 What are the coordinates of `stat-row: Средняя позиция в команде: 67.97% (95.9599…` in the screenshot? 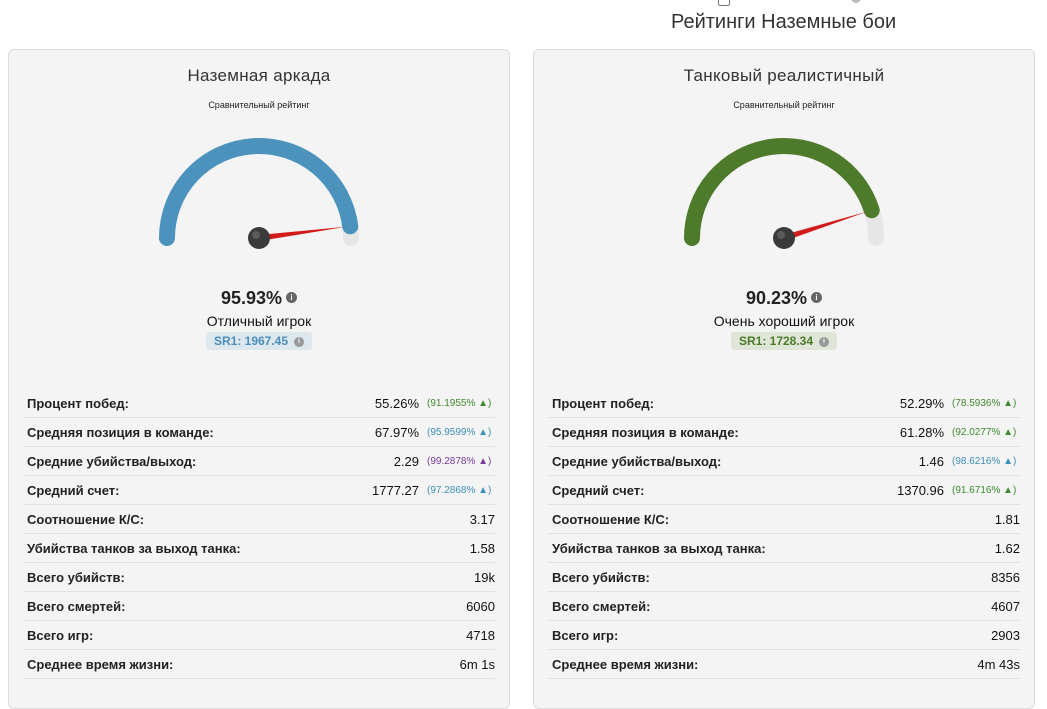 It's located at (259, 432).